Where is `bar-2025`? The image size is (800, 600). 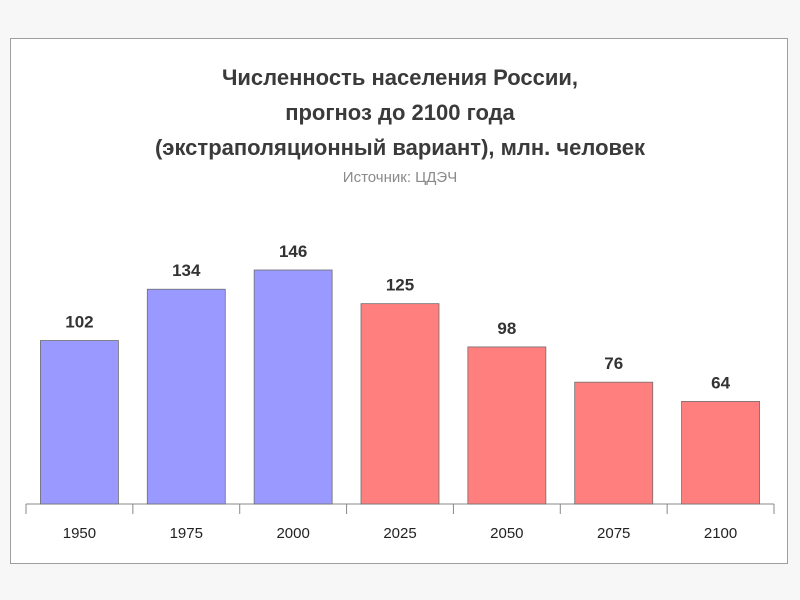 bar-2025 is located at coordinates (400, 404).